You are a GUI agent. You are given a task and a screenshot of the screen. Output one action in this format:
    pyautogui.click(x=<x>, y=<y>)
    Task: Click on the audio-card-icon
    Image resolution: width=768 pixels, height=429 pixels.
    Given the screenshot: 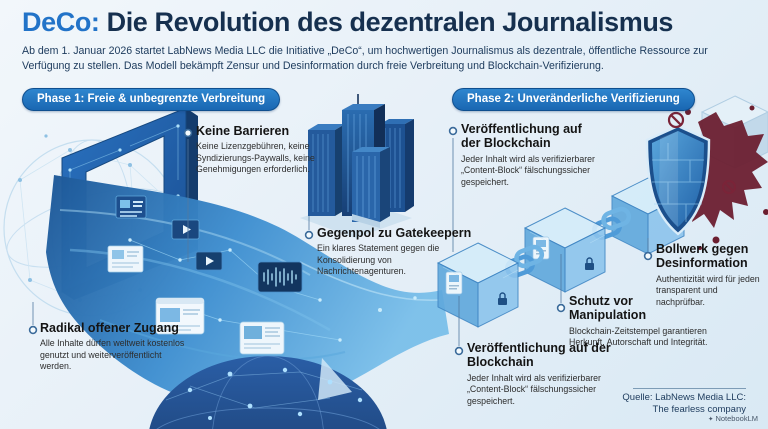 What is the action you would take?
    pyautogui.click(x=280, y=277)
    